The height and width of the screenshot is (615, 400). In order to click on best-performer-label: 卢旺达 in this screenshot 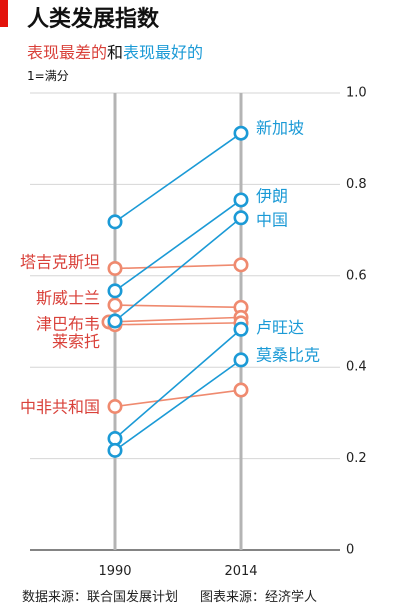, I will do `click(280, 327)`.